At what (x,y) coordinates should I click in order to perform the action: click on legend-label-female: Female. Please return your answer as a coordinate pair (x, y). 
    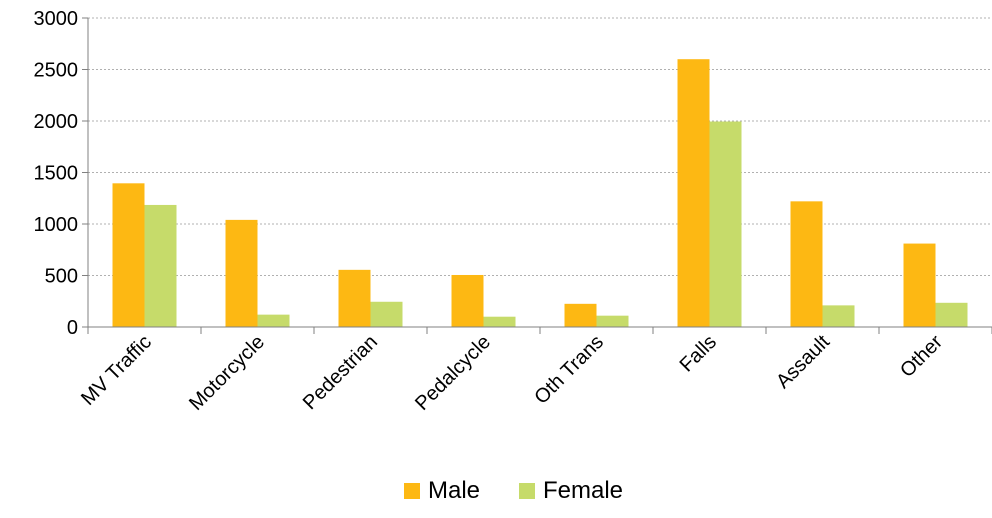
    Looking at the image, I should click on (583, 490).